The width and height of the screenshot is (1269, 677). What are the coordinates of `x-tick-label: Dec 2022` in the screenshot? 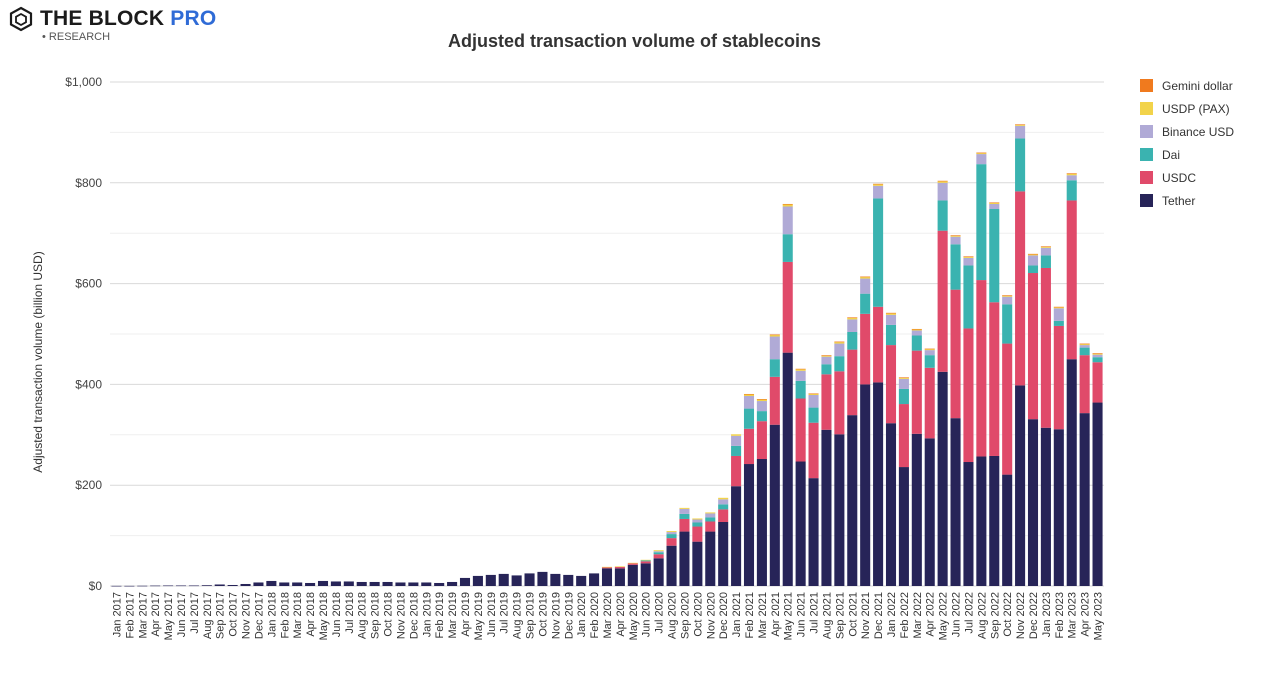 It's located at (1034, 615).